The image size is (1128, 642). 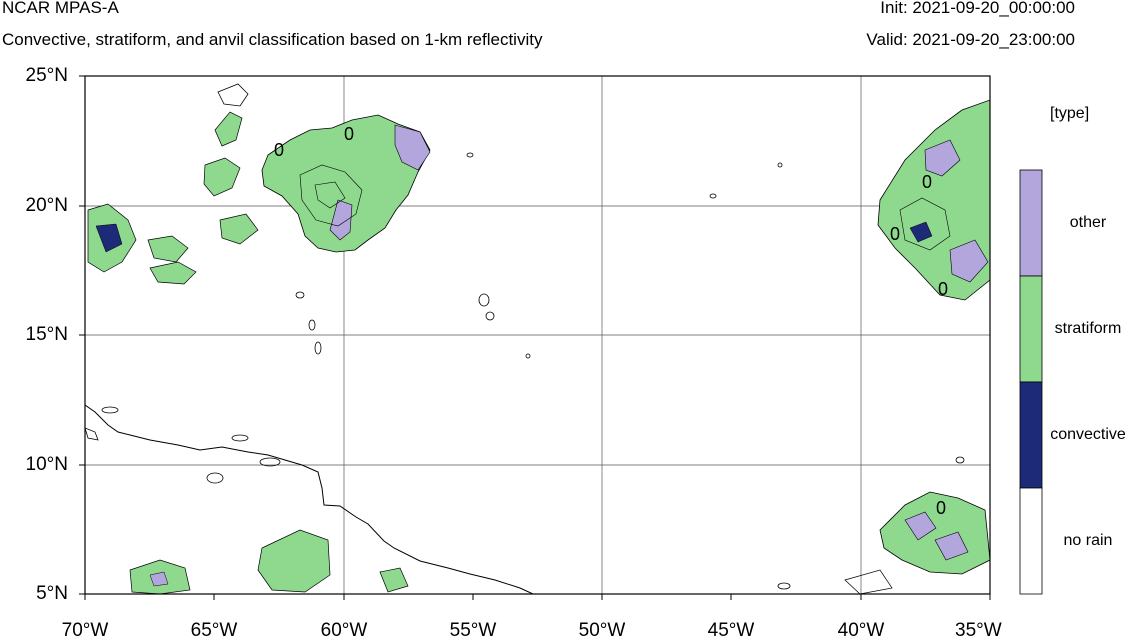 I want to click on coastline-island, so click(x=92, y=434).